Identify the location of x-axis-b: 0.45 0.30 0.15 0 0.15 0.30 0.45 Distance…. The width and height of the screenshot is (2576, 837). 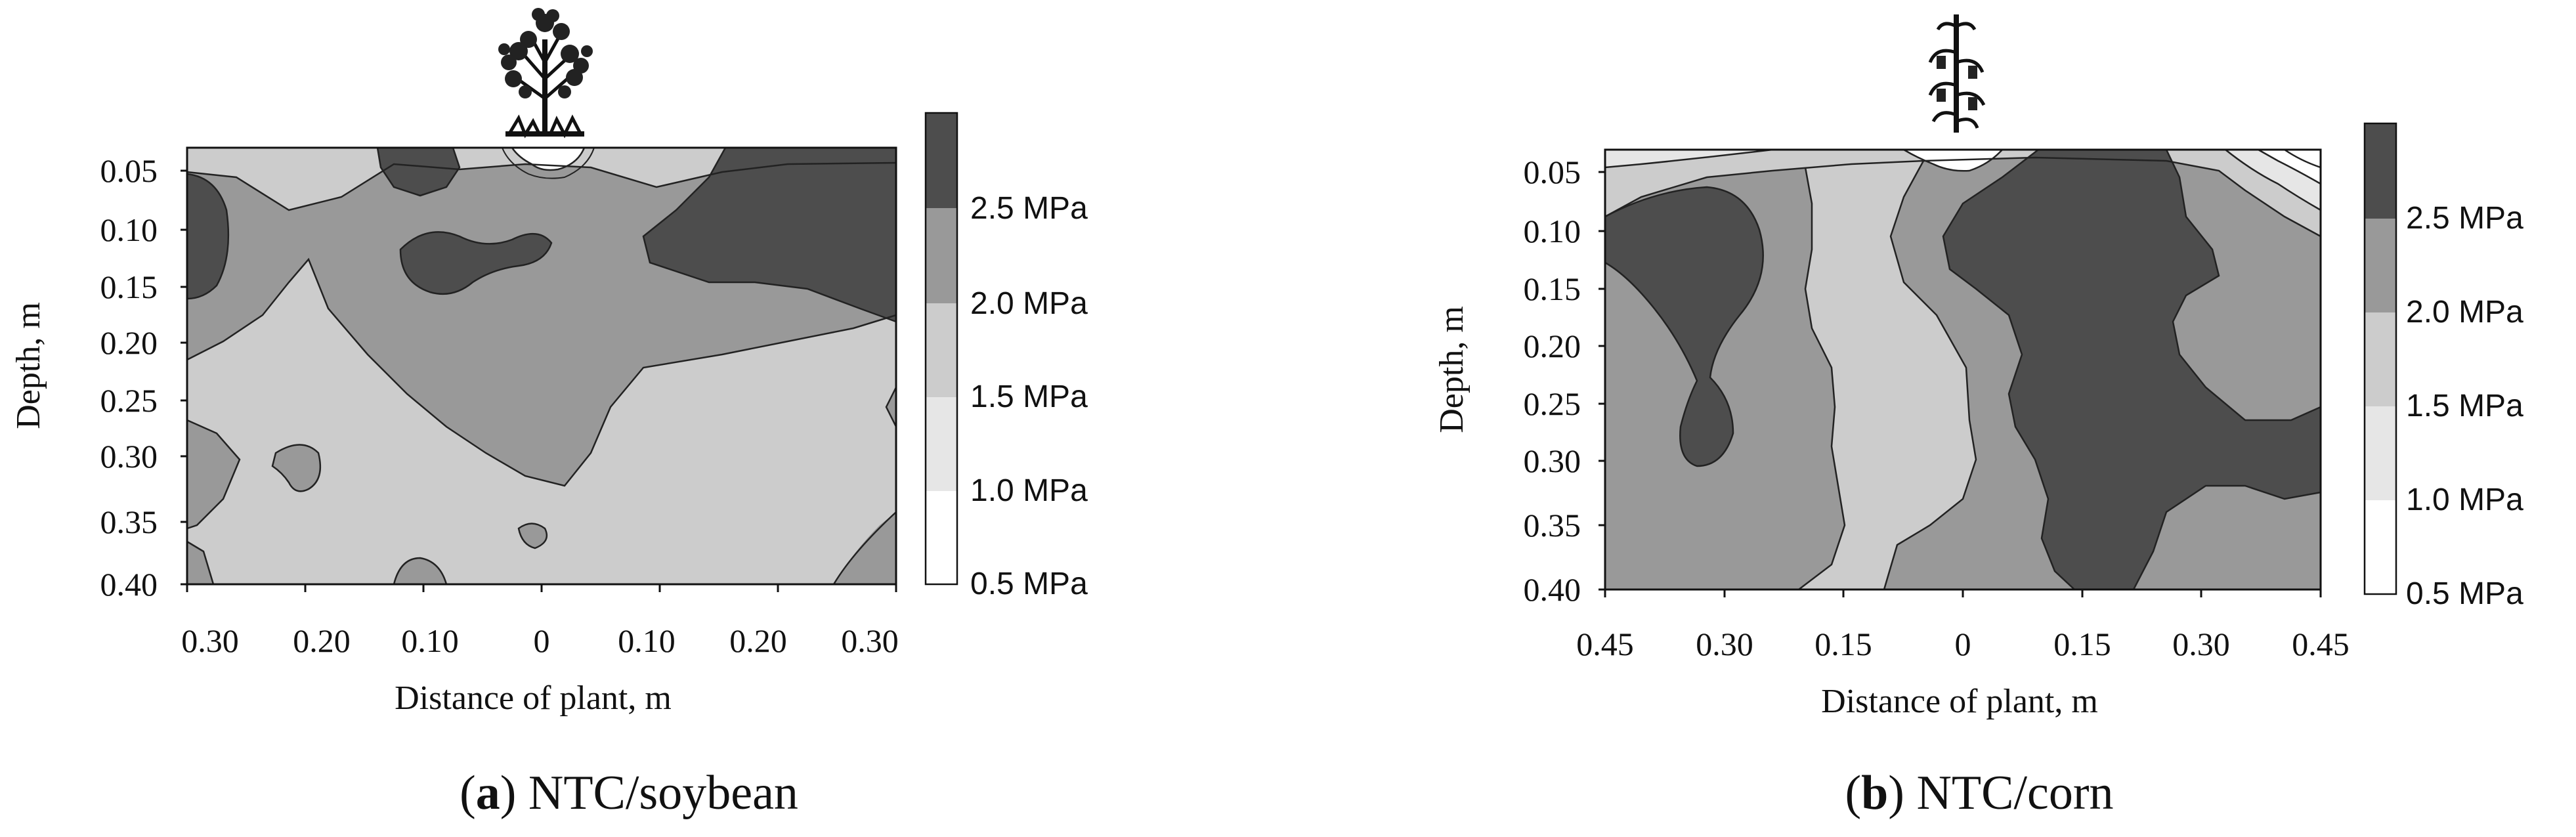
(1963, 655).